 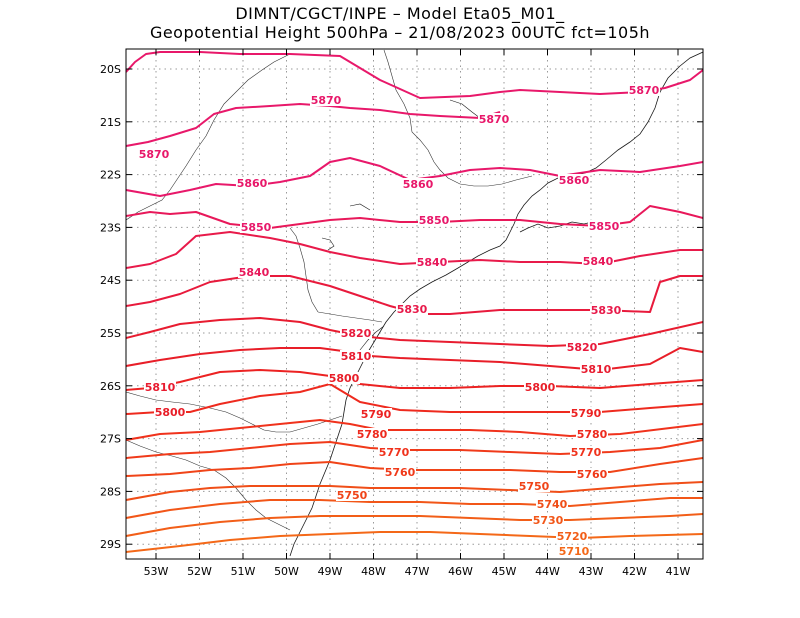 I want to click on contour-label-5710: 5710, so click(x=574, y=551).